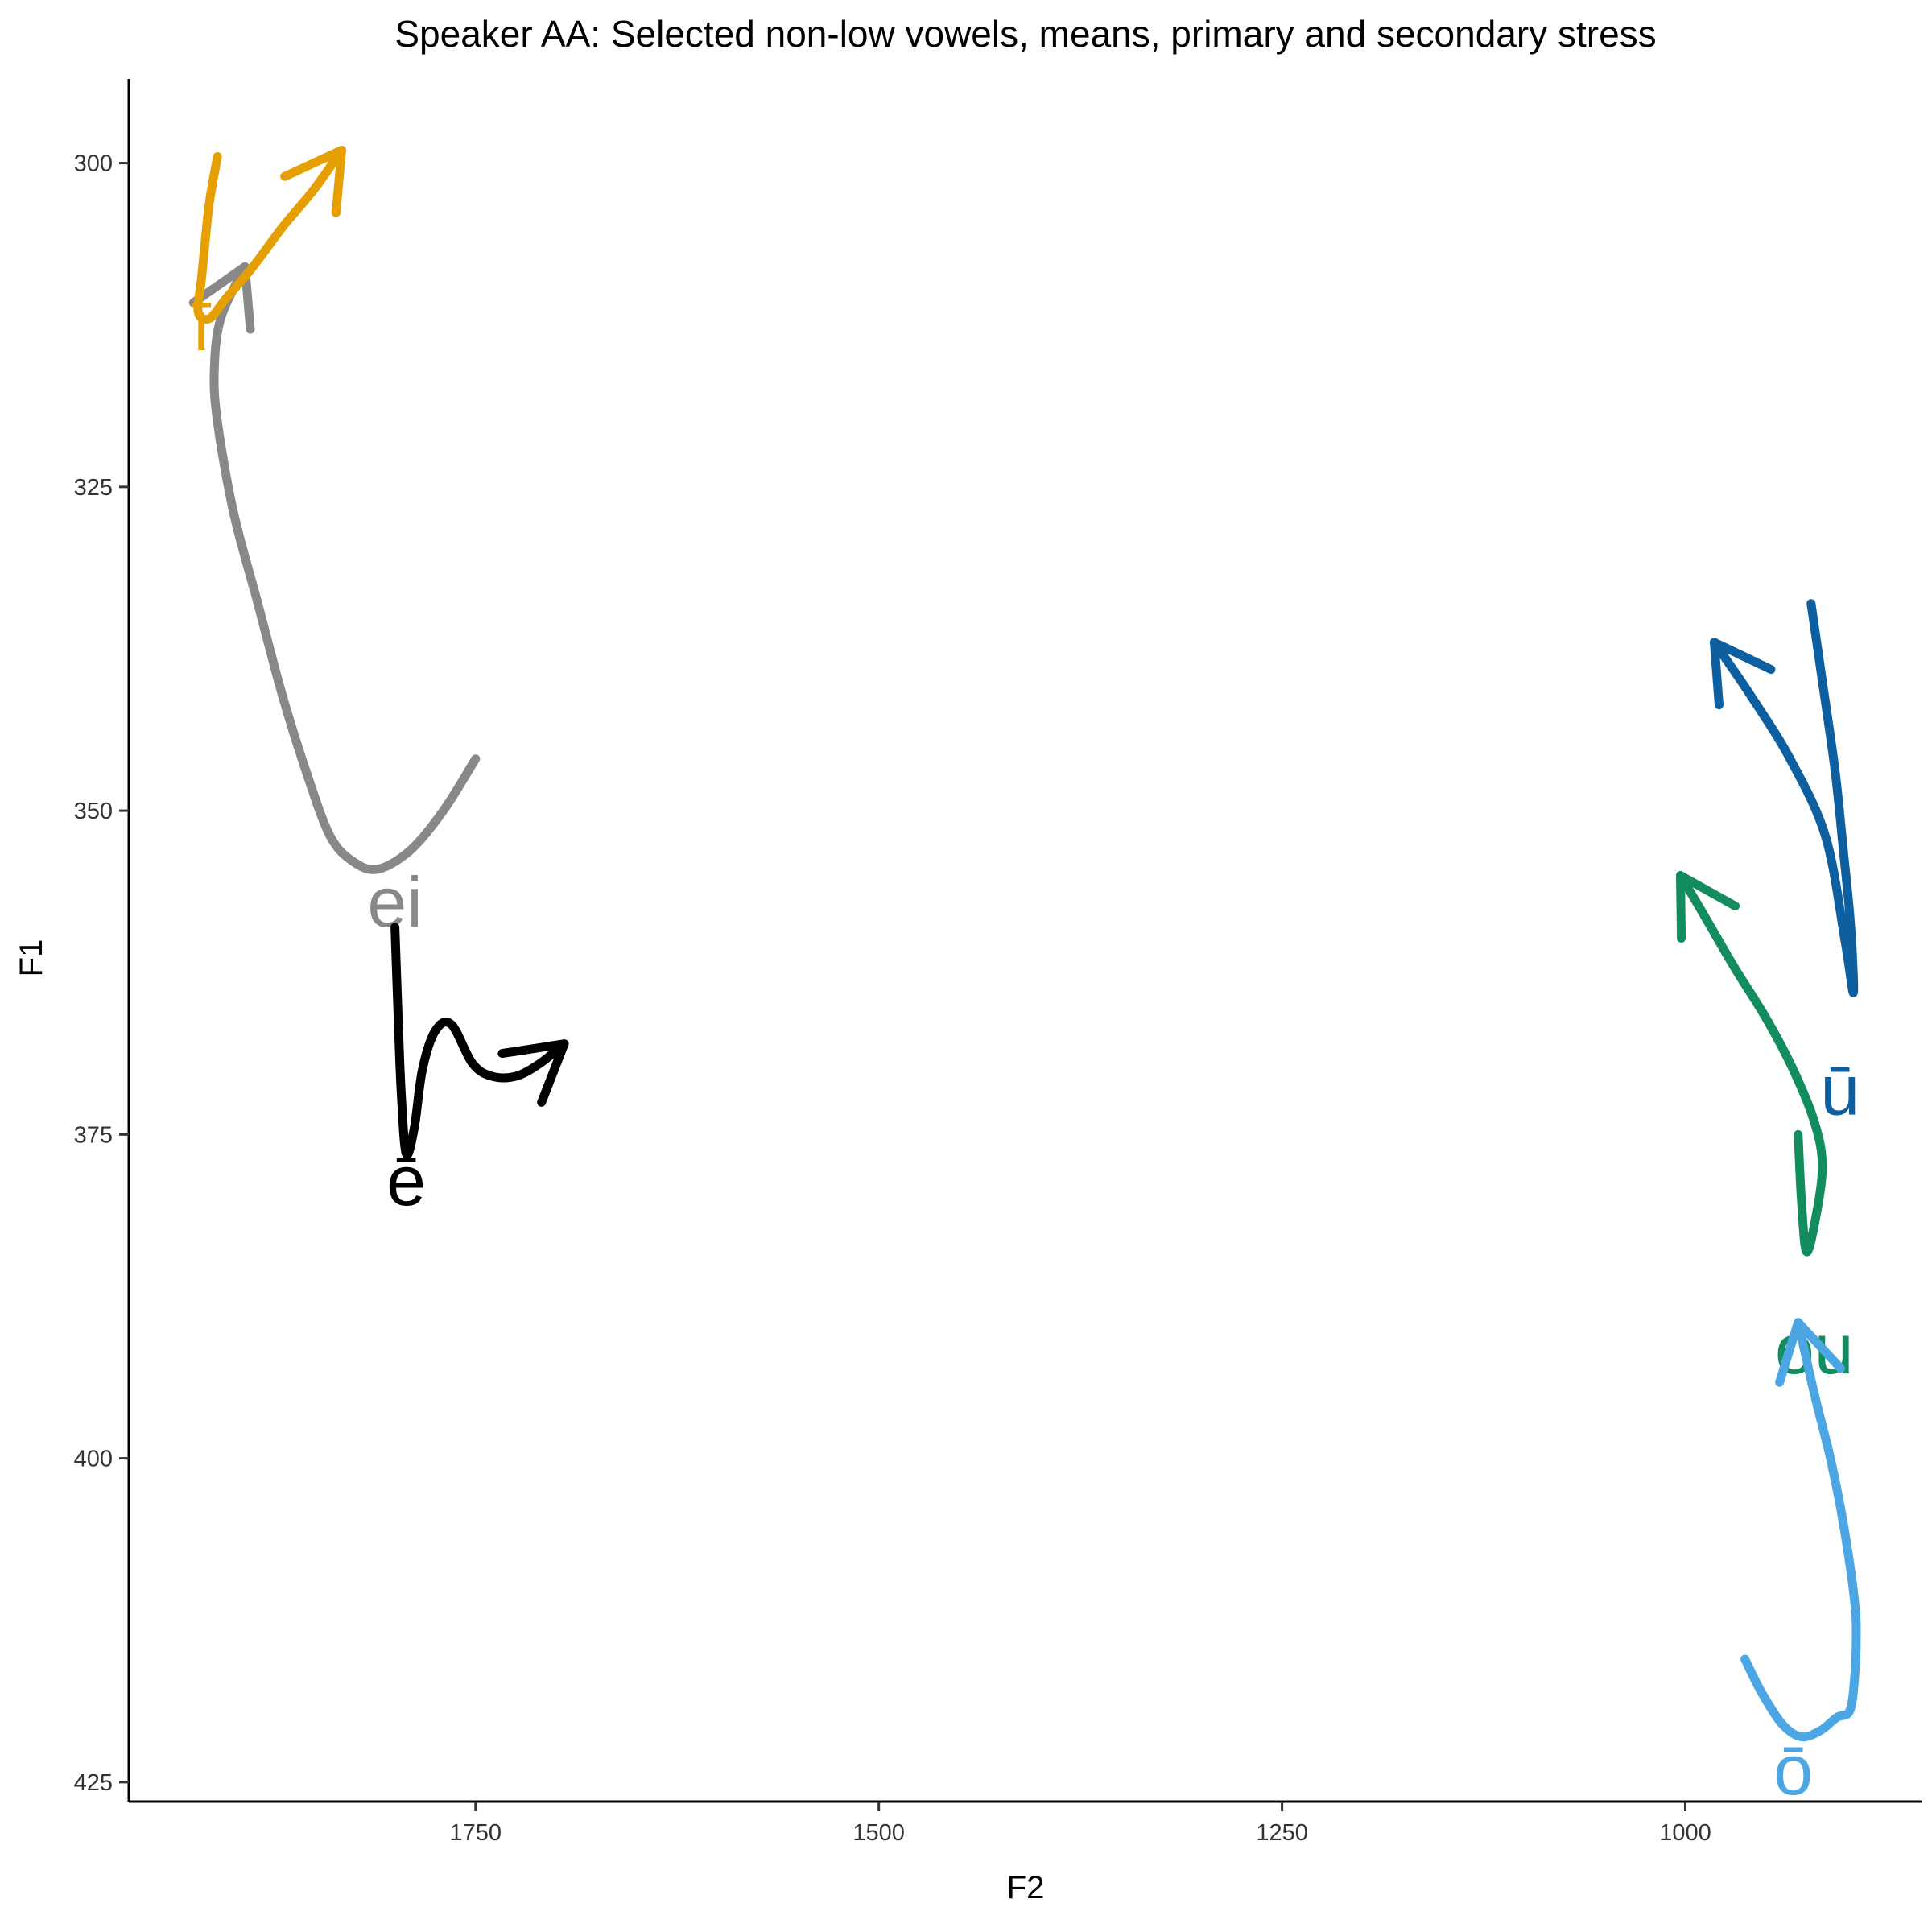  I want to click on vowel-label: ē, so click(406, 1180).